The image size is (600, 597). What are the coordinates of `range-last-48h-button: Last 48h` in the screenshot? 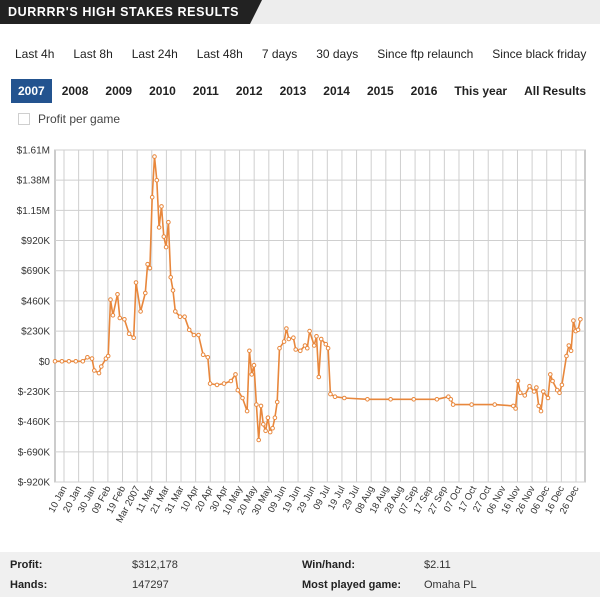 It's located at (219, 54).